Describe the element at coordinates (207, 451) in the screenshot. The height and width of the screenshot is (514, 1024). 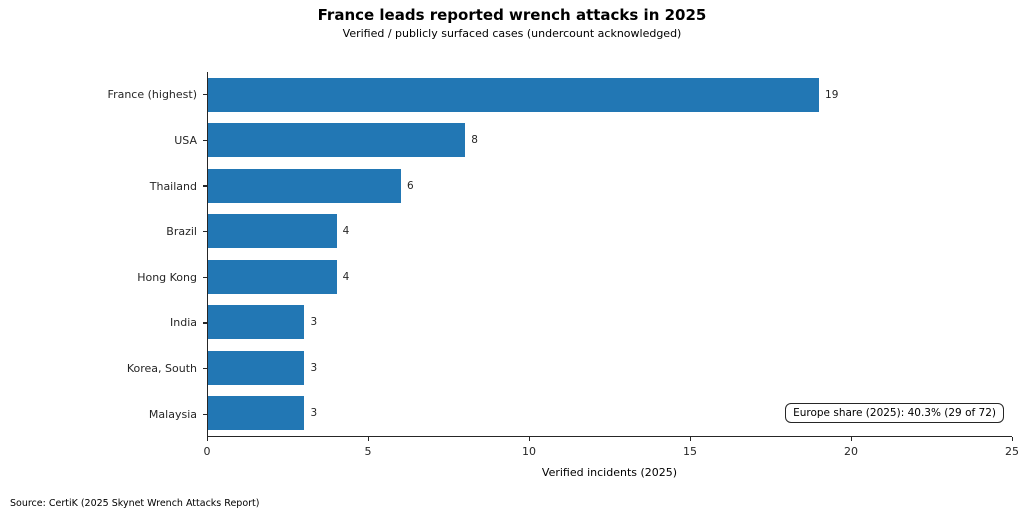
I see `x-tick-label: 0` at that location.